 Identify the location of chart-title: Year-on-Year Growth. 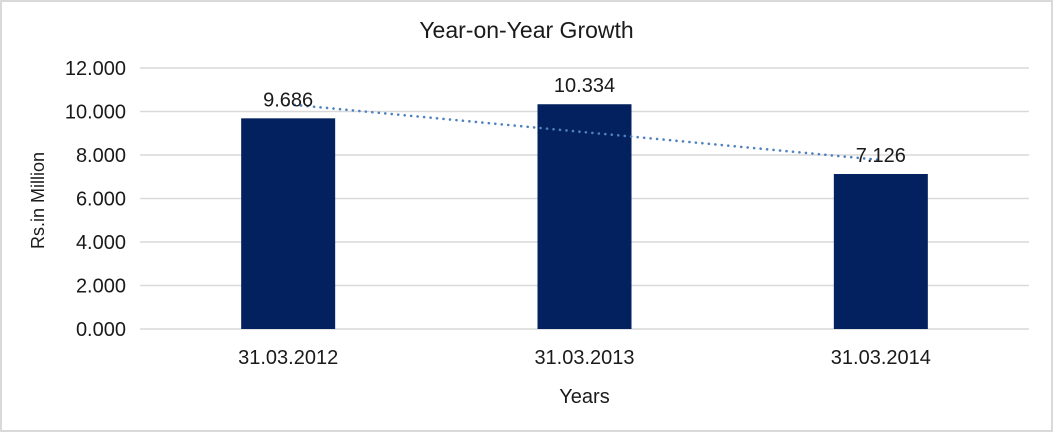
(526, 30).